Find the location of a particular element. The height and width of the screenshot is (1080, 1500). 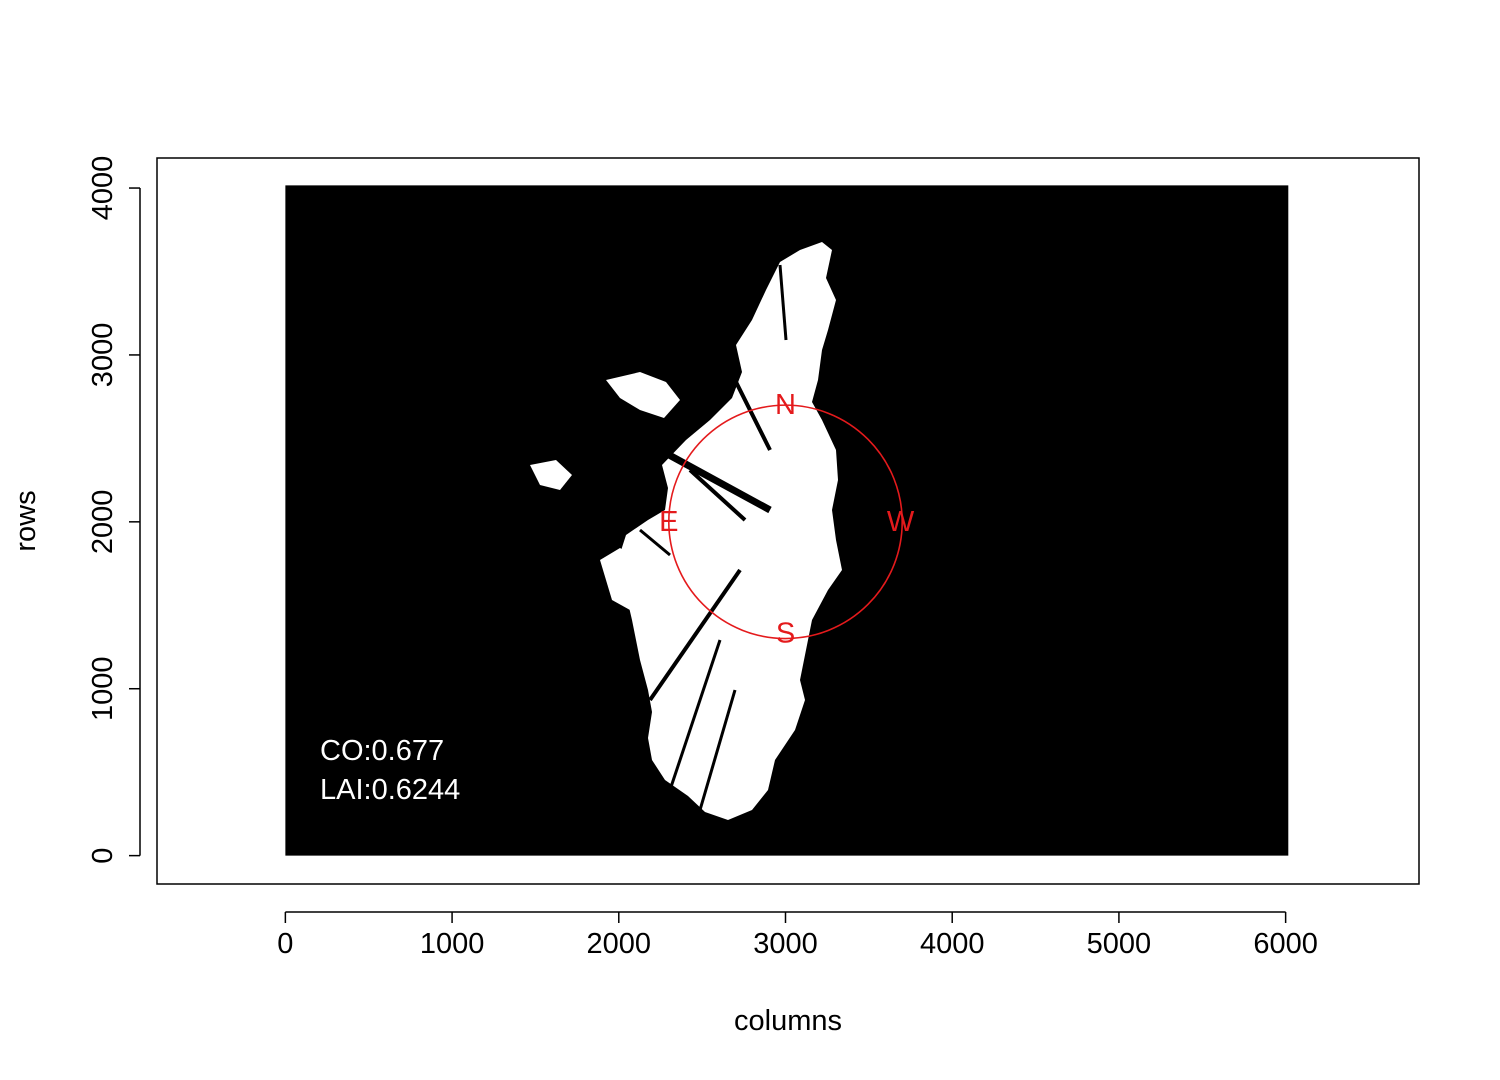

lai-annotation: LAI:0.6244 is located at coordinates (390, 790).